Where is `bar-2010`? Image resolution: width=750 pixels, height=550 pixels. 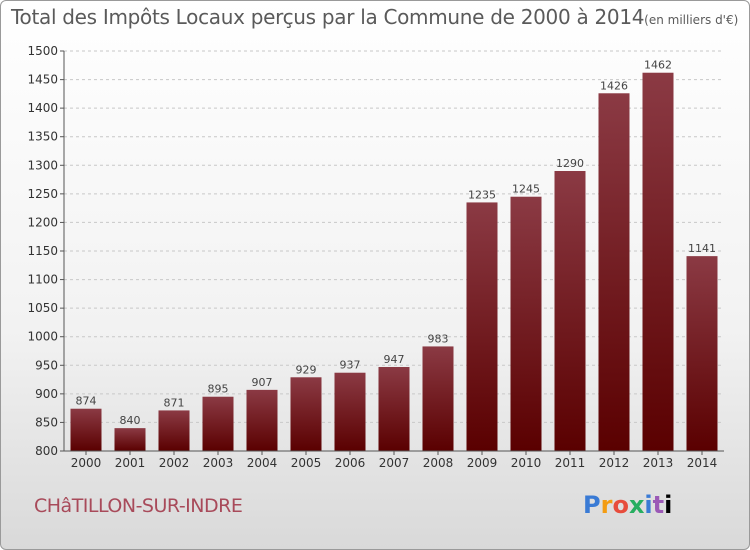
bar-2010 is located at coordinates (526, 323).